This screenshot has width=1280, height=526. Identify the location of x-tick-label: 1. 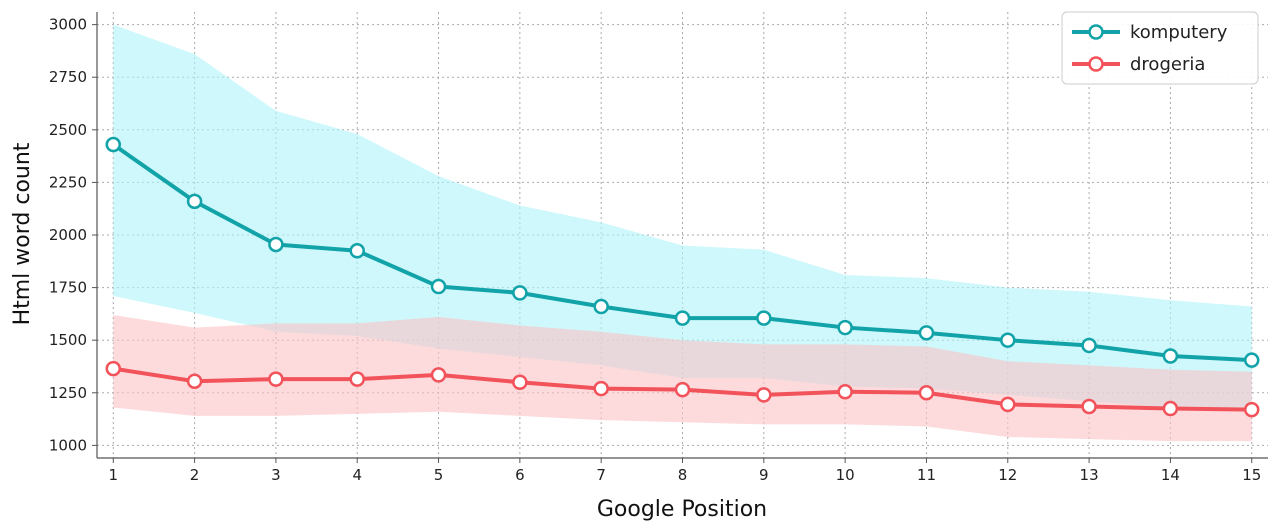
(113, 475).